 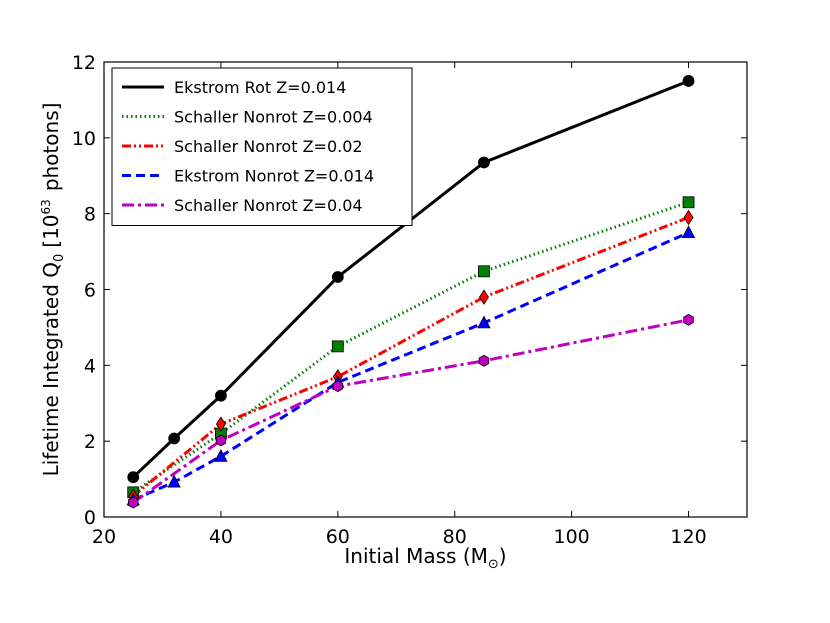 What do you see at coordinates (572, 537) in the screenshot?
I see `x-tick-label: 100` at bounding box center [572, 537].